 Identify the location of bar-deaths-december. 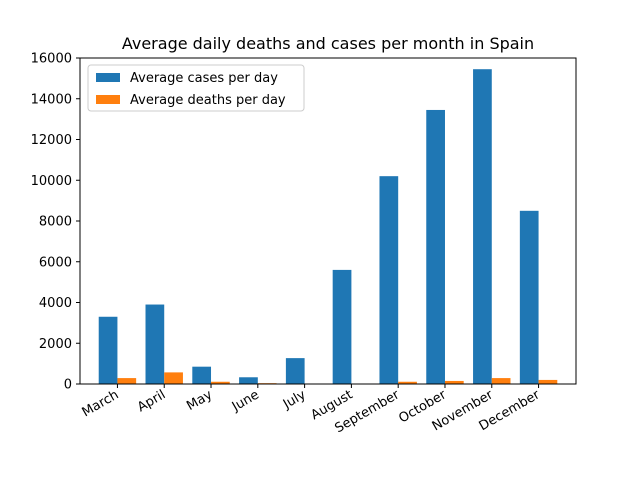
(548, 382).